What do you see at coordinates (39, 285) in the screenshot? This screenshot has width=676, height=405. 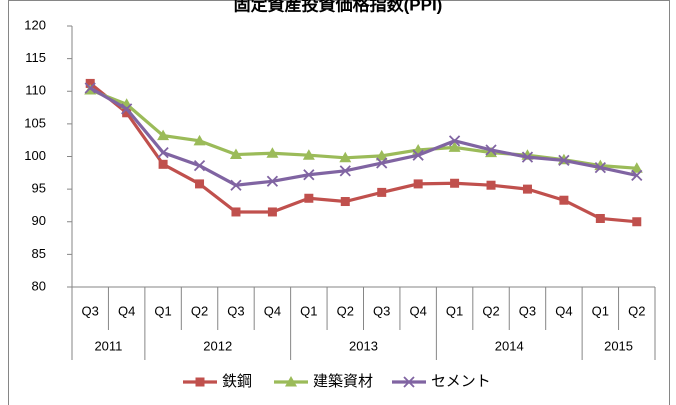 I see `y-tick-label: 80` at bounding box center [39, 285].